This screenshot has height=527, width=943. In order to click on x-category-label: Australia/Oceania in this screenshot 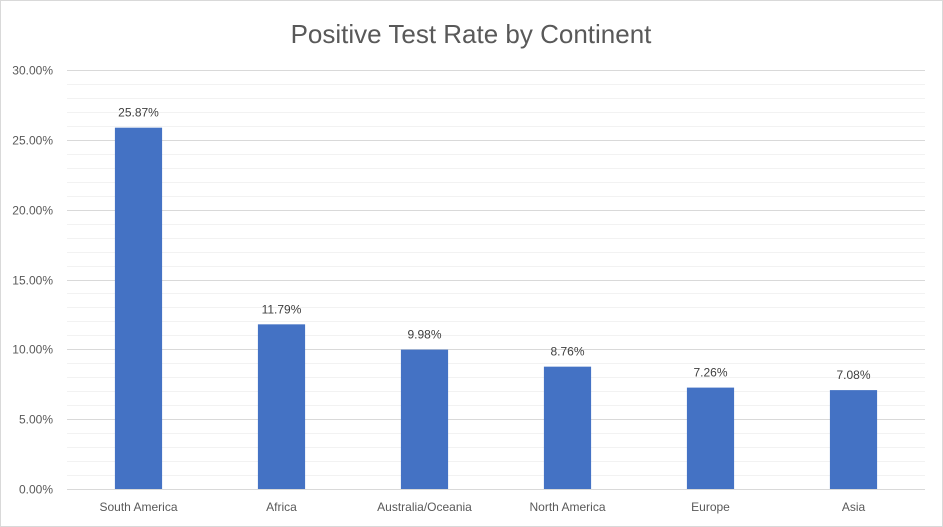, I will do `click(424, 507)`.